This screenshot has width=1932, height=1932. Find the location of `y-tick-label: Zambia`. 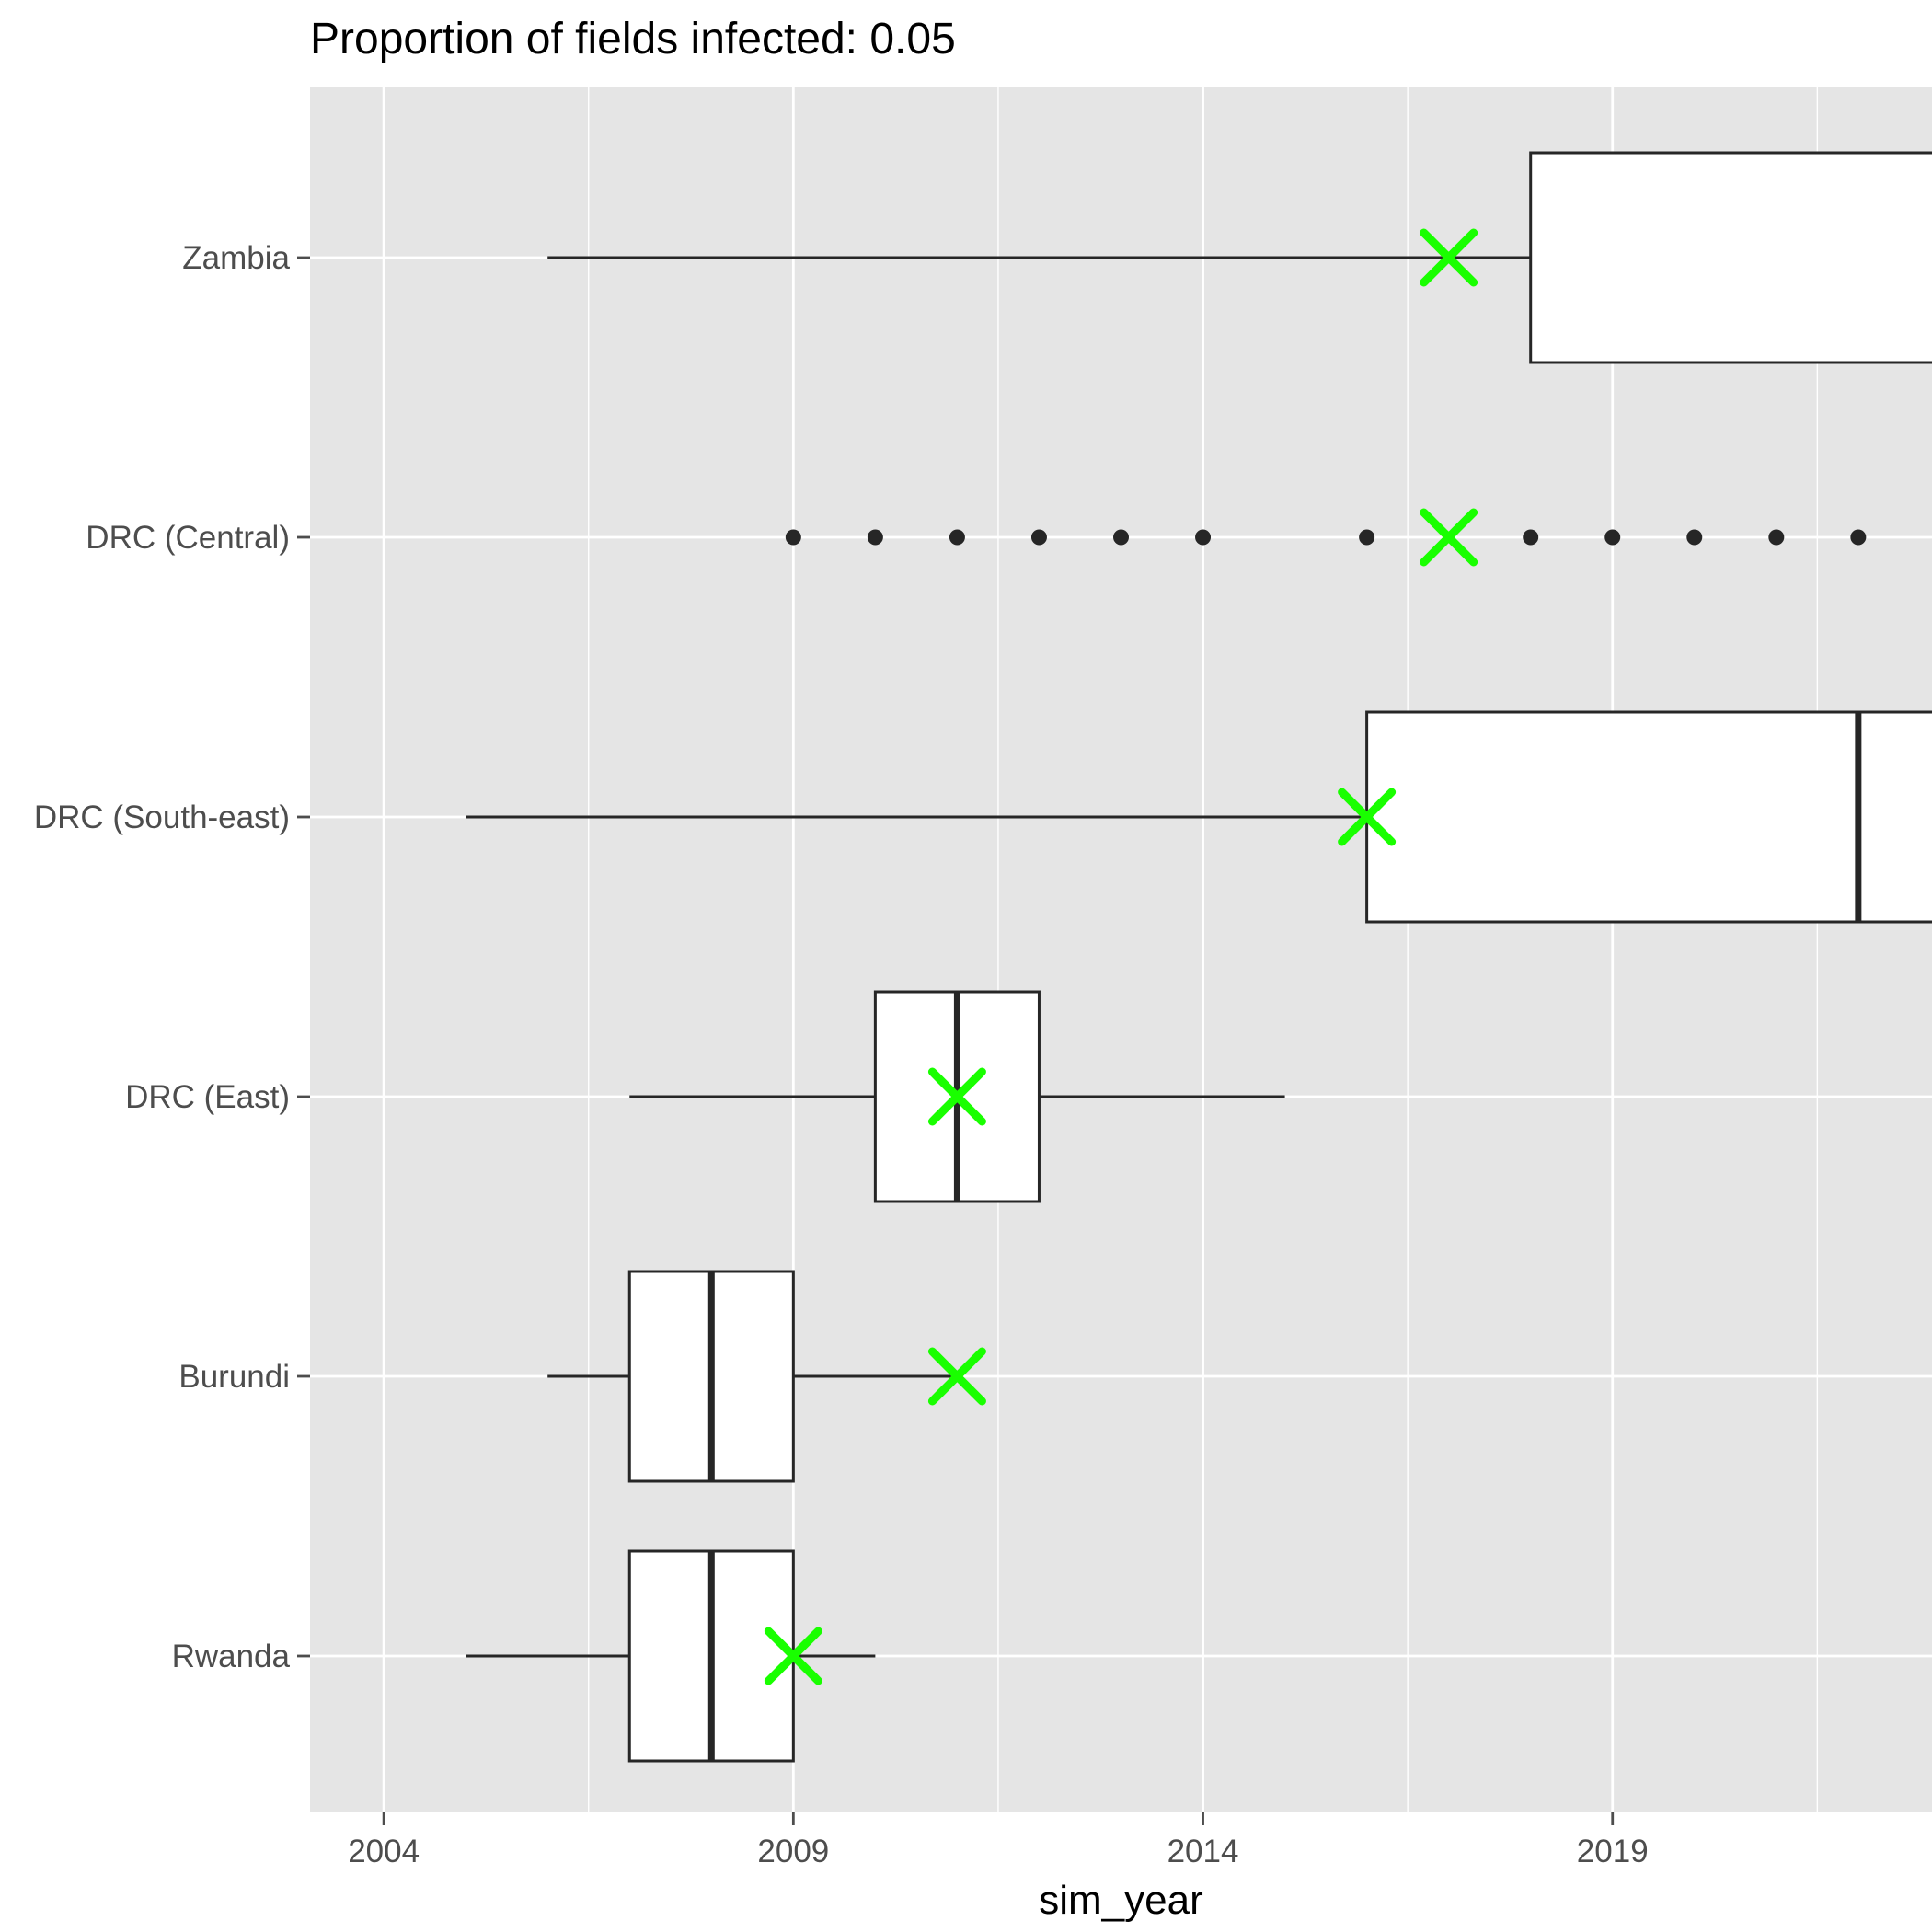

y-tick-label: Zambia is located at coordinates (236, 258).